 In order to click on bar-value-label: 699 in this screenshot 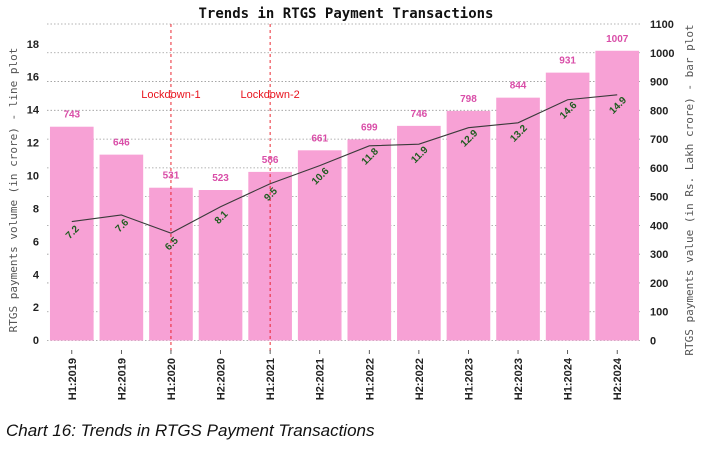, I will do `click(369, 127)`.